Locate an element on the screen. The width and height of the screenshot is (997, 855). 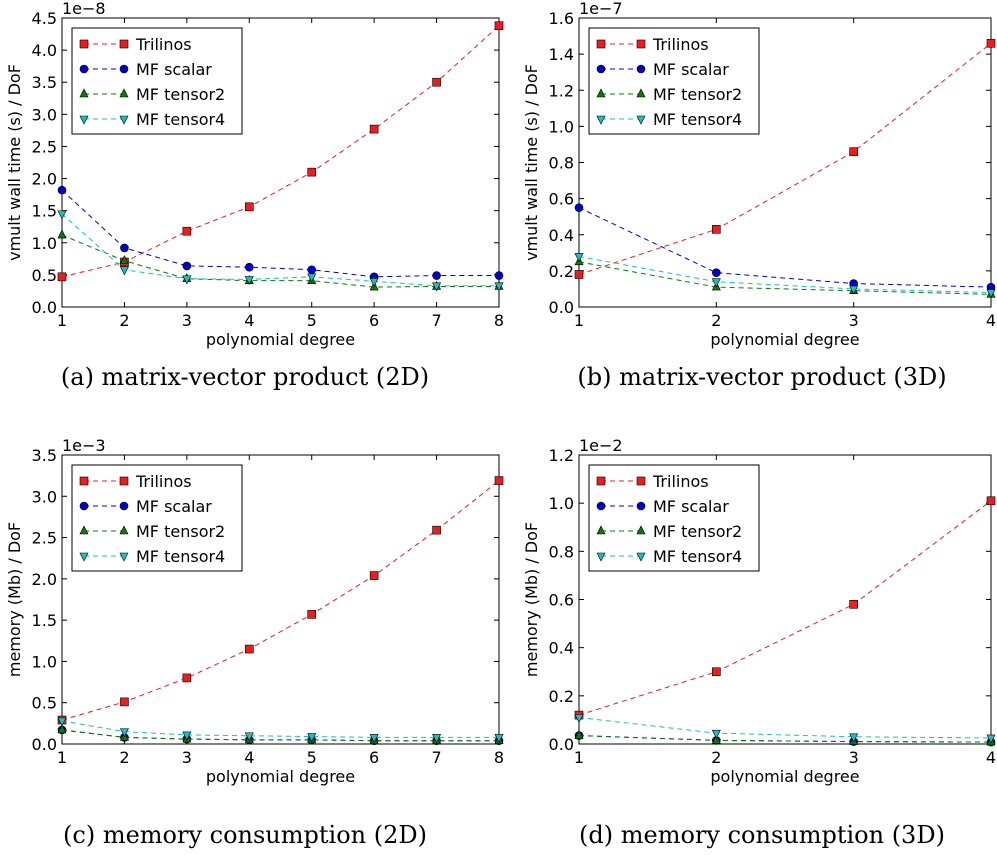
legend-entry: MF scalar is located at coordinates (691, 506).